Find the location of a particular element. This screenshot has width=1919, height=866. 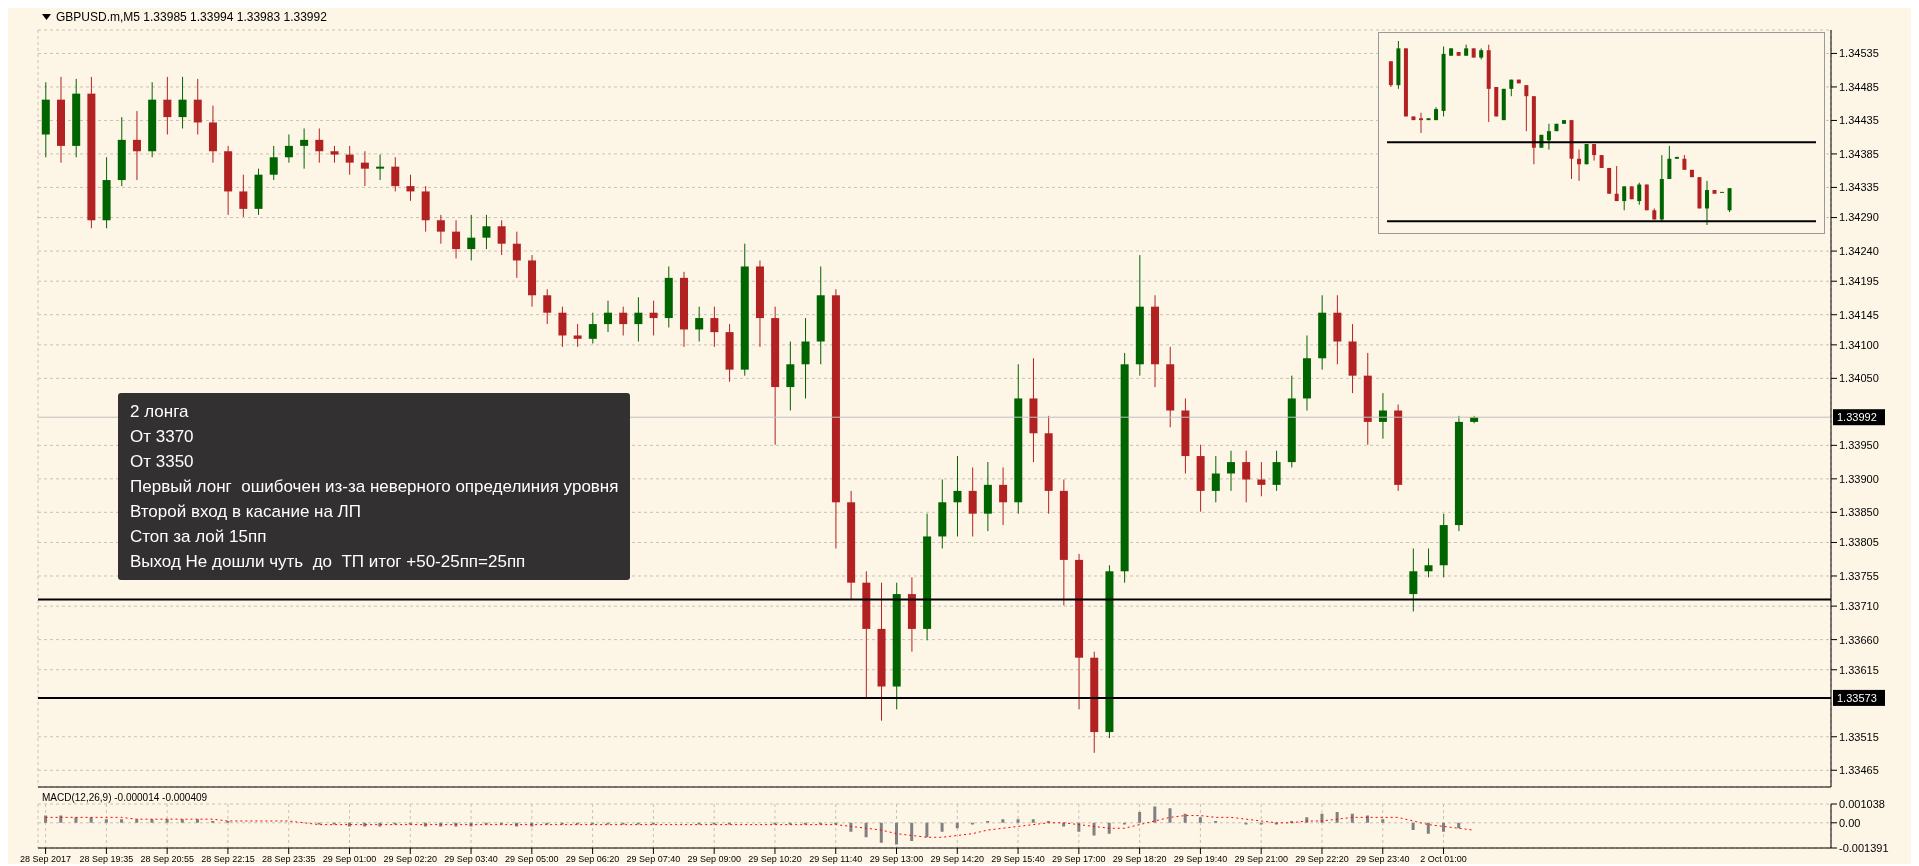

annotation: От 3370 is located at coordinates (162, 437).